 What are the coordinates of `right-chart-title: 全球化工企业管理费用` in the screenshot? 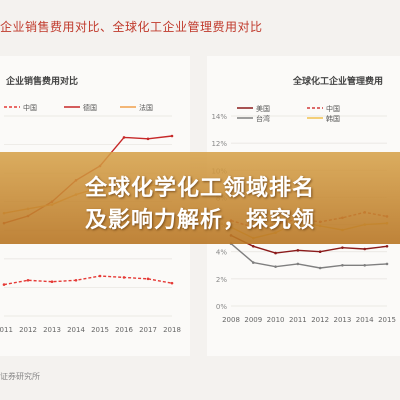 It's located at (338, 82).